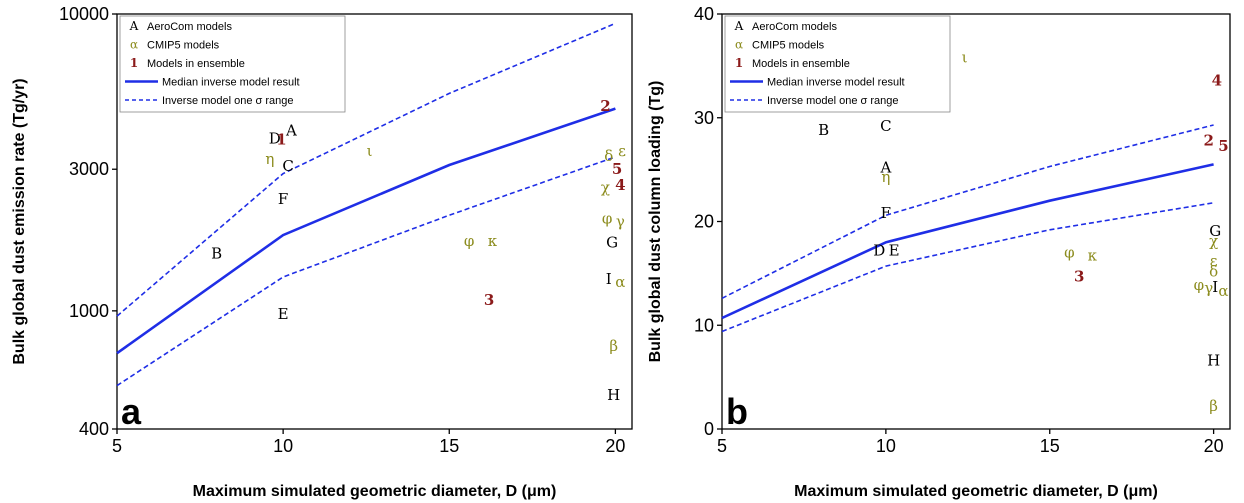 This screenshot has height=503, width=1244. What do you see at coordinates (94, 429) in the screenshot?
I see `y-tick-label: 400` at bounding box center [94, 429].